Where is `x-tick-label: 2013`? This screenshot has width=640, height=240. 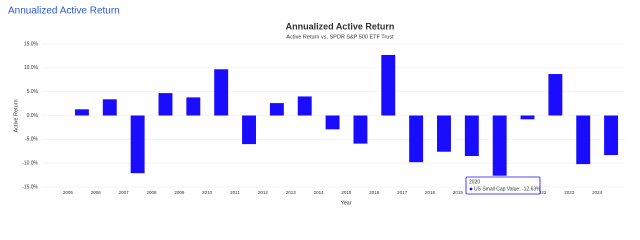 x-tick-label: 2013 is located at coordinates (291, 192).